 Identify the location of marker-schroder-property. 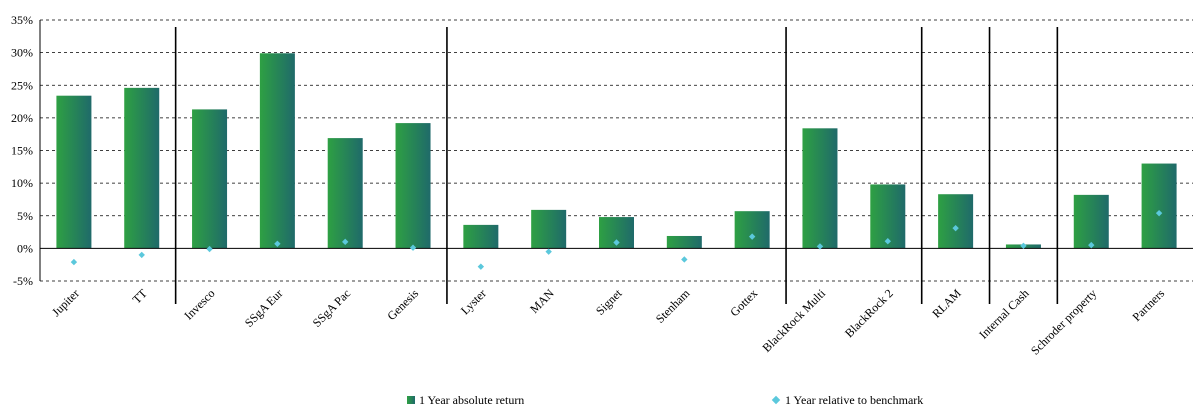
(1091, 245).